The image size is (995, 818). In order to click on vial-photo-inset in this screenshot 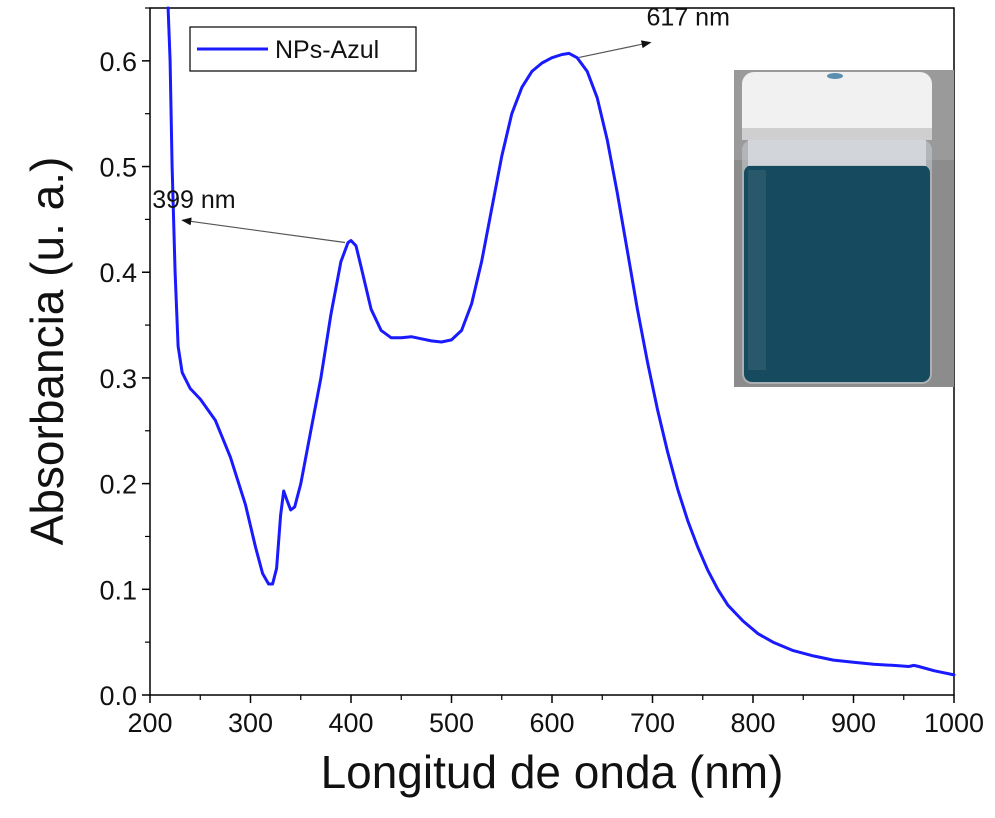, I will do `click(844, 228)`.